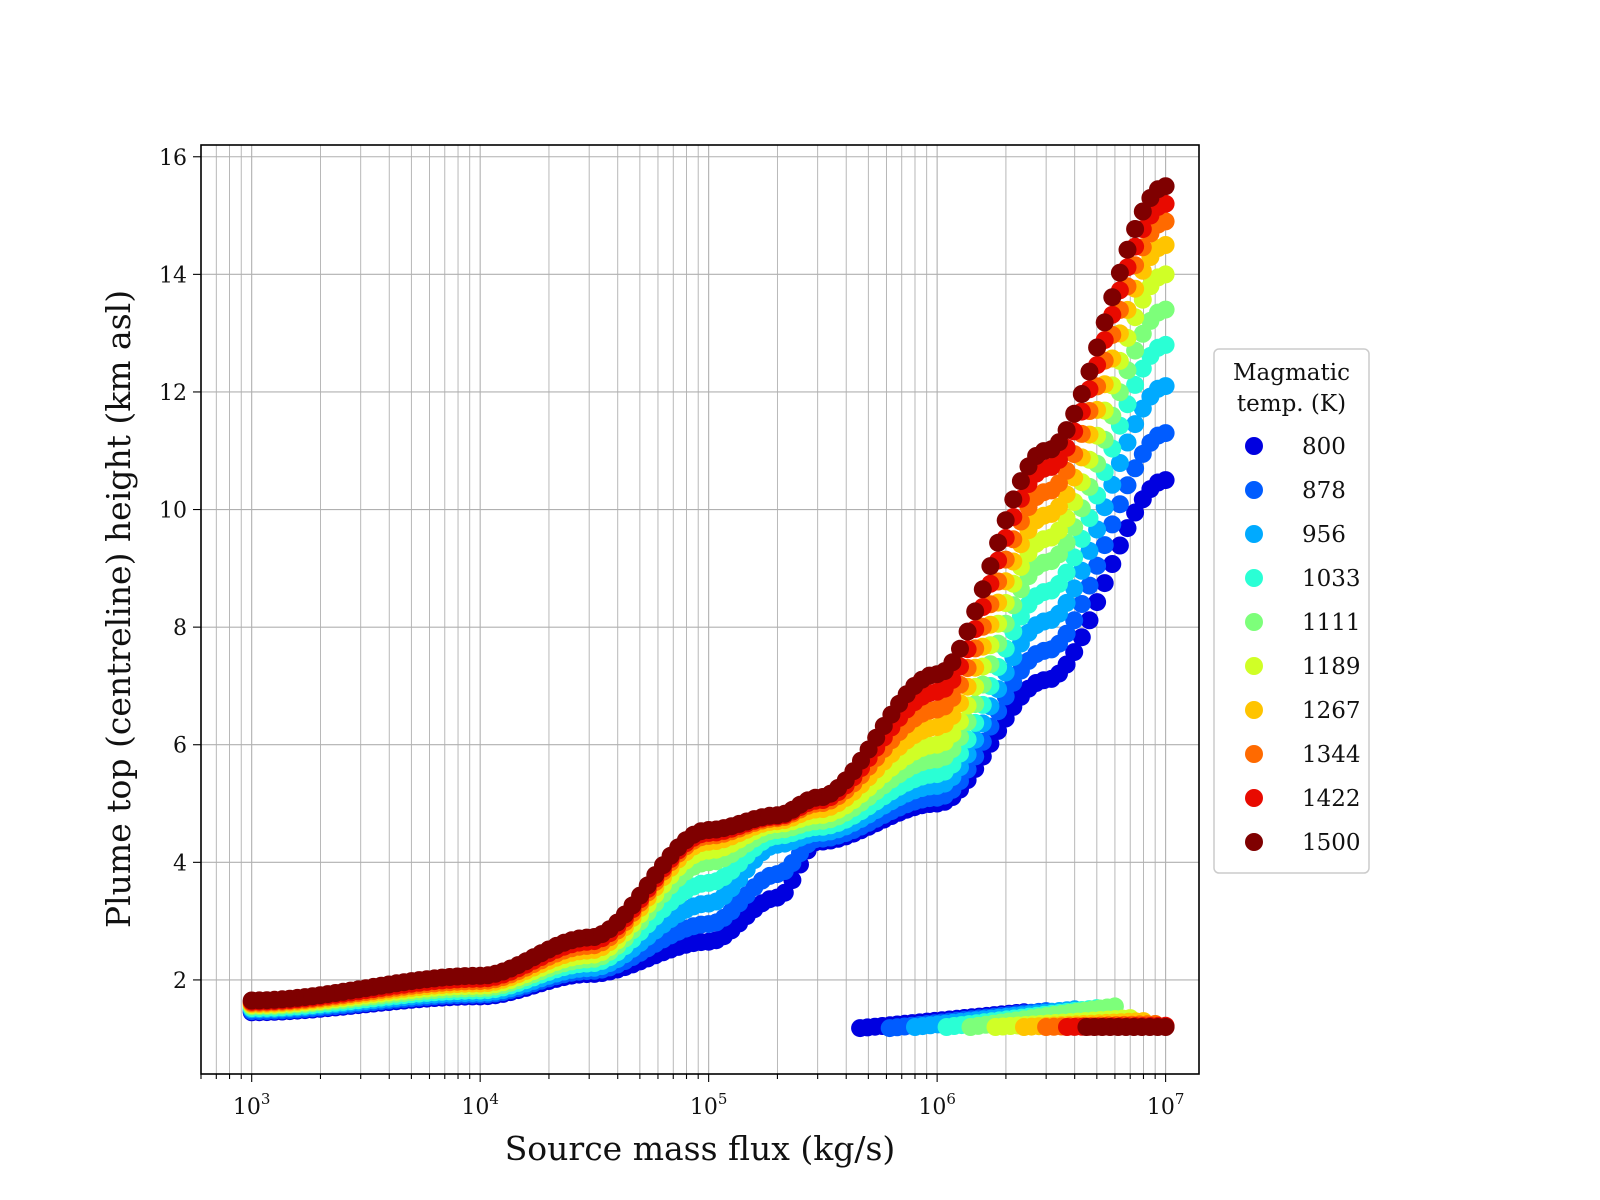  Describe the element at coordinates (1331, 711) in the screenshot. I see `legend-label: 1267` at that location.